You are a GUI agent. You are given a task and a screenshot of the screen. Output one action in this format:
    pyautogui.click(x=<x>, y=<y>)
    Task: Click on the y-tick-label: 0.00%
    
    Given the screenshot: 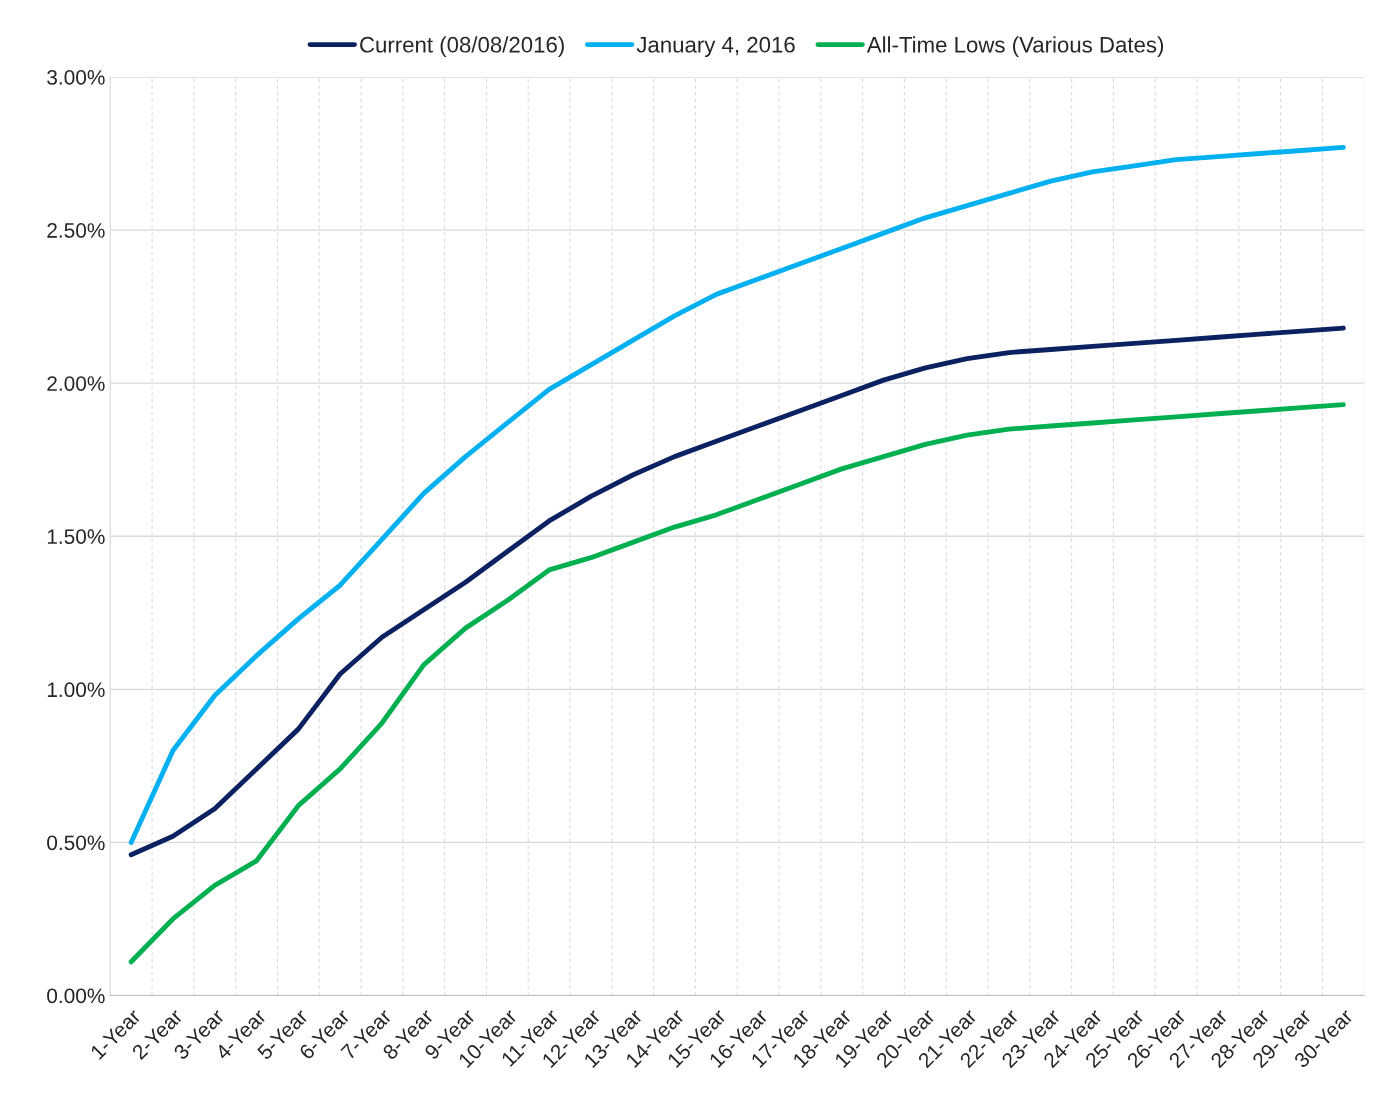 What is the action you would take?
    pyautogui.click(x=76, y=996)
    